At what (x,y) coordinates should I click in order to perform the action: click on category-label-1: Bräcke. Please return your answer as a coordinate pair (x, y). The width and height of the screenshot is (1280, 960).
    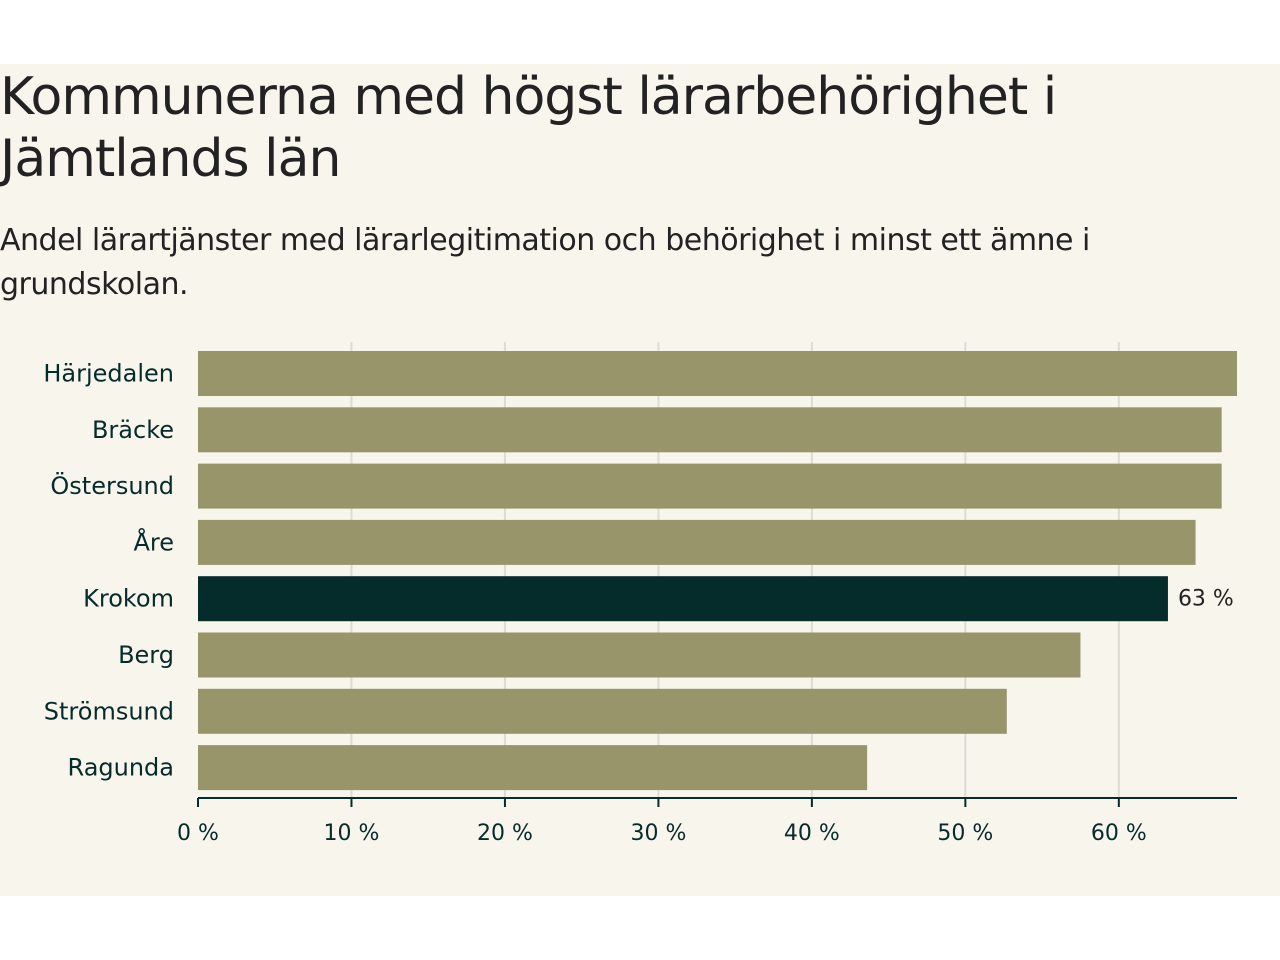
    Looking at the image, I should click on (133, 430).